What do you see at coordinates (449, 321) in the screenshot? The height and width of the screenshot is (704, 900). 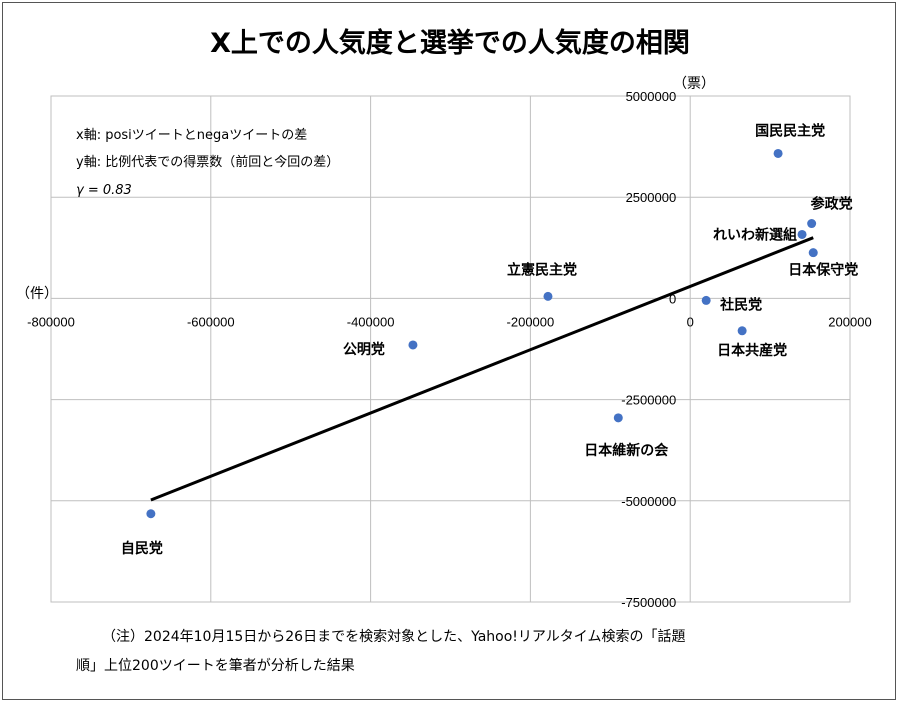 I see `x-tick-labels: -800000 -600000 -400000 -200000 0 200000` at bounding box center [449, 321].